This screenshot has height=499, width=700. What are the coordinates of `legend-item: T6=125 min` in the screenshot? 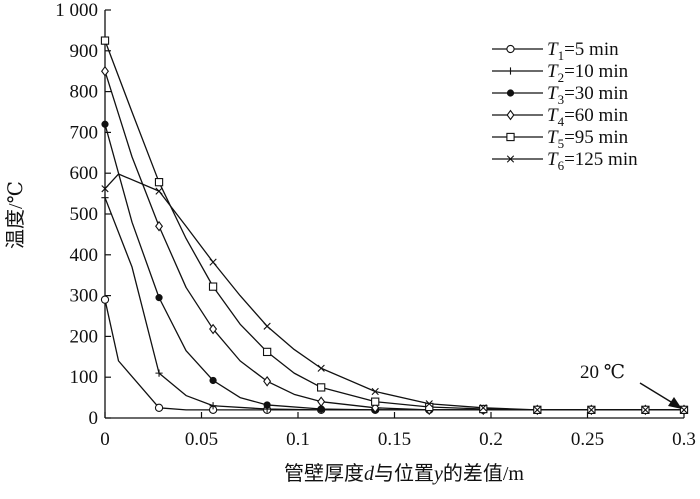 It's located at (565, 161).